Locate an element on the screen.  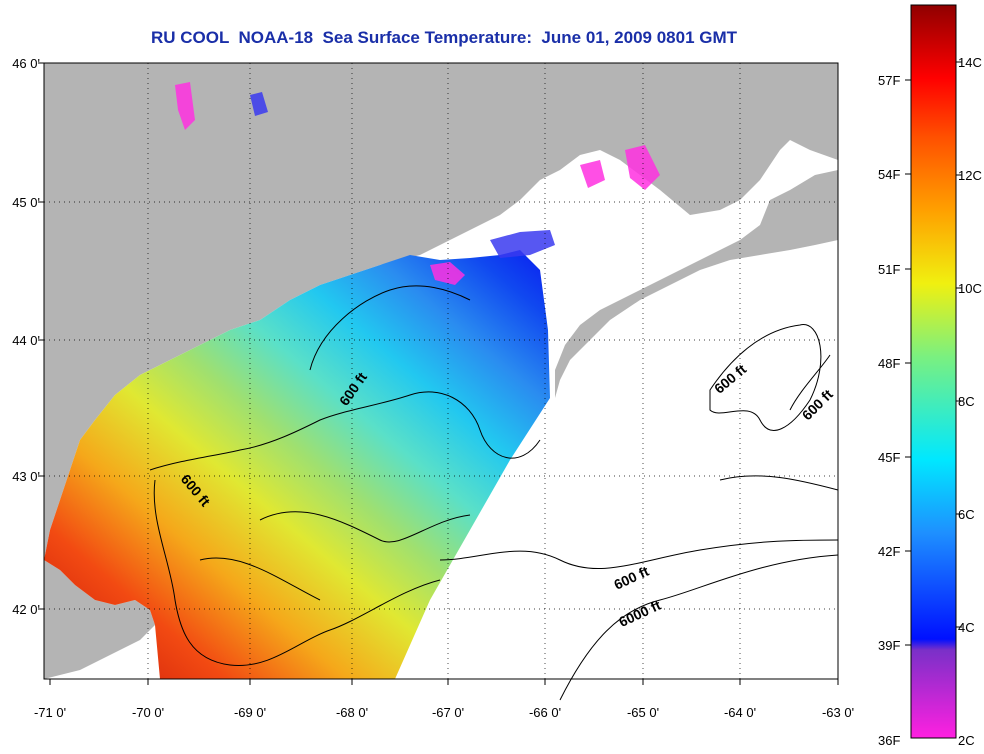
lon-label: -63 0' is located at coordinates (838, 712).